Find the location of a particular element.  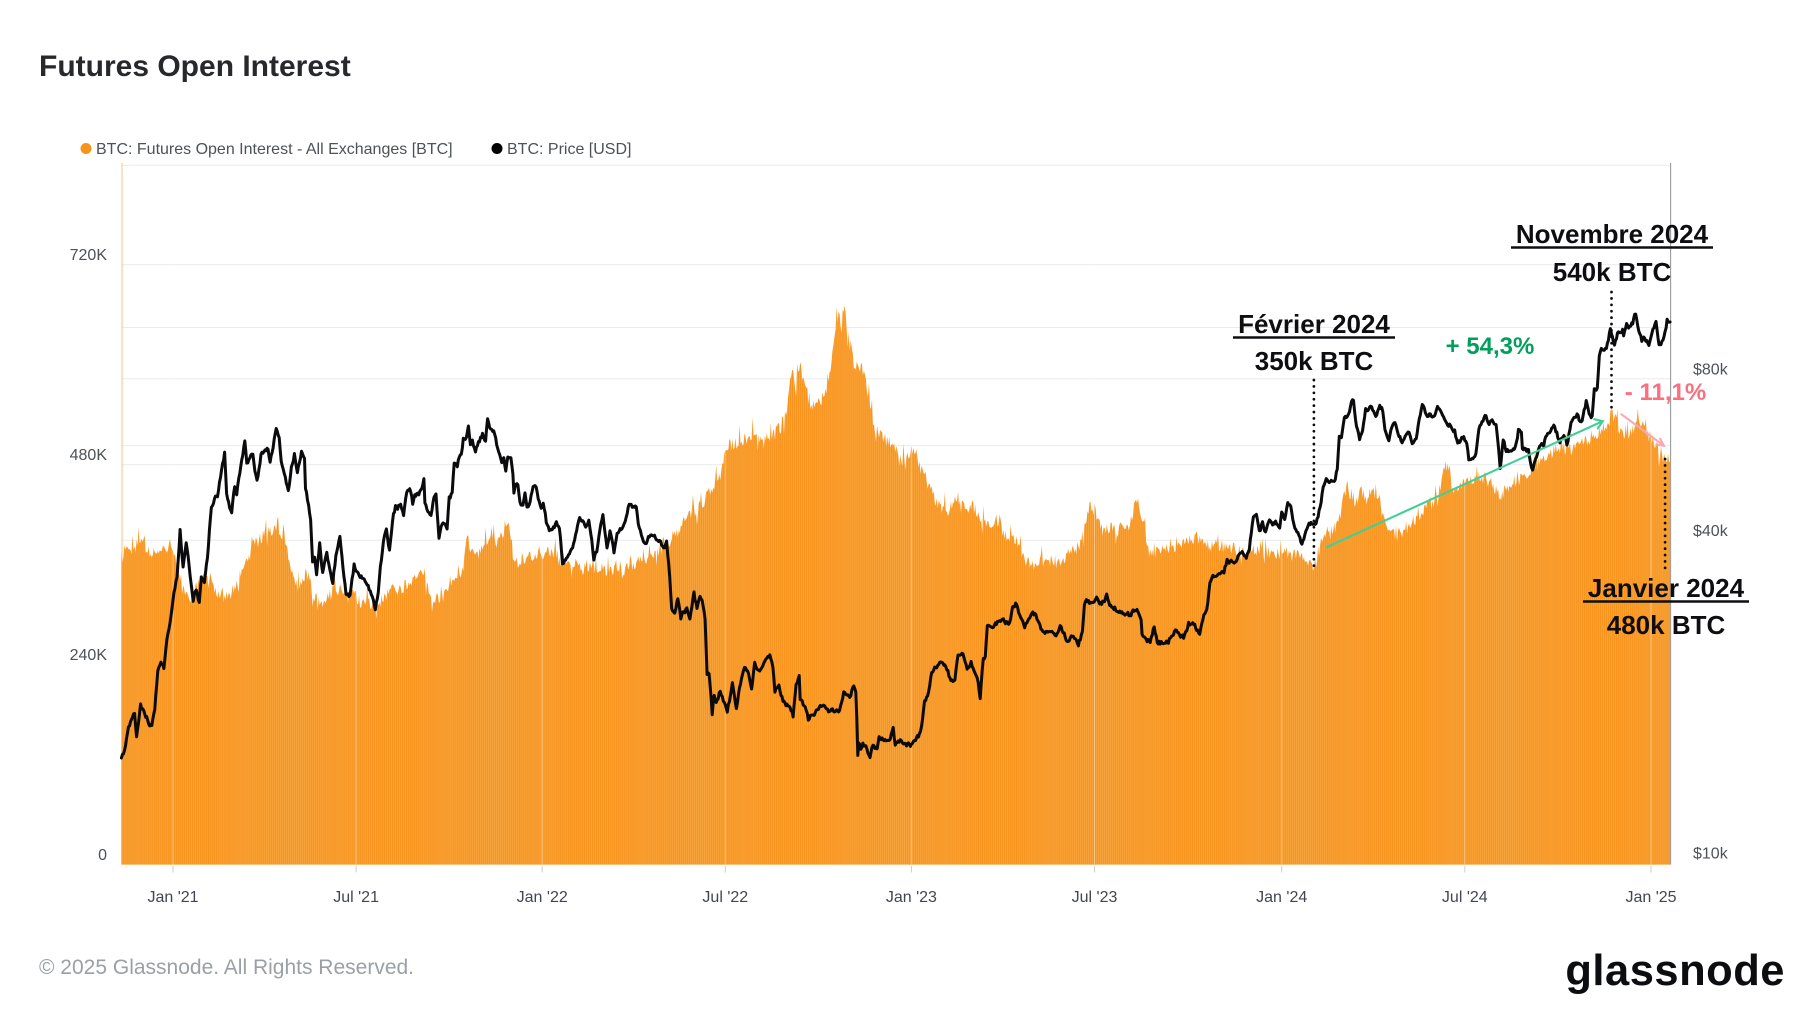

svg-text: Jul '21 is located at coordinates (356, 897).